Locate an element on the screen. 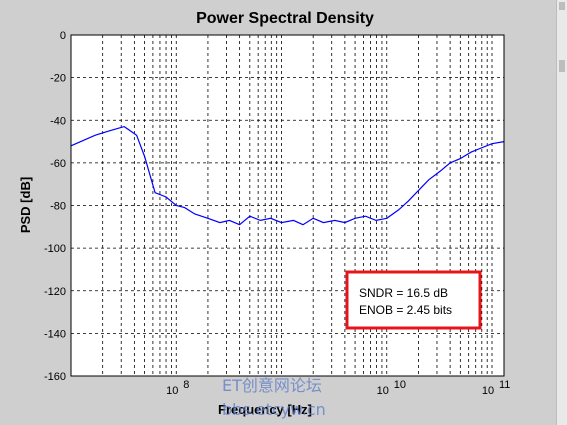 This screenshot has height=425, width=567. y-axis-label: PSD [dB] is located at coordinates (25, 205).